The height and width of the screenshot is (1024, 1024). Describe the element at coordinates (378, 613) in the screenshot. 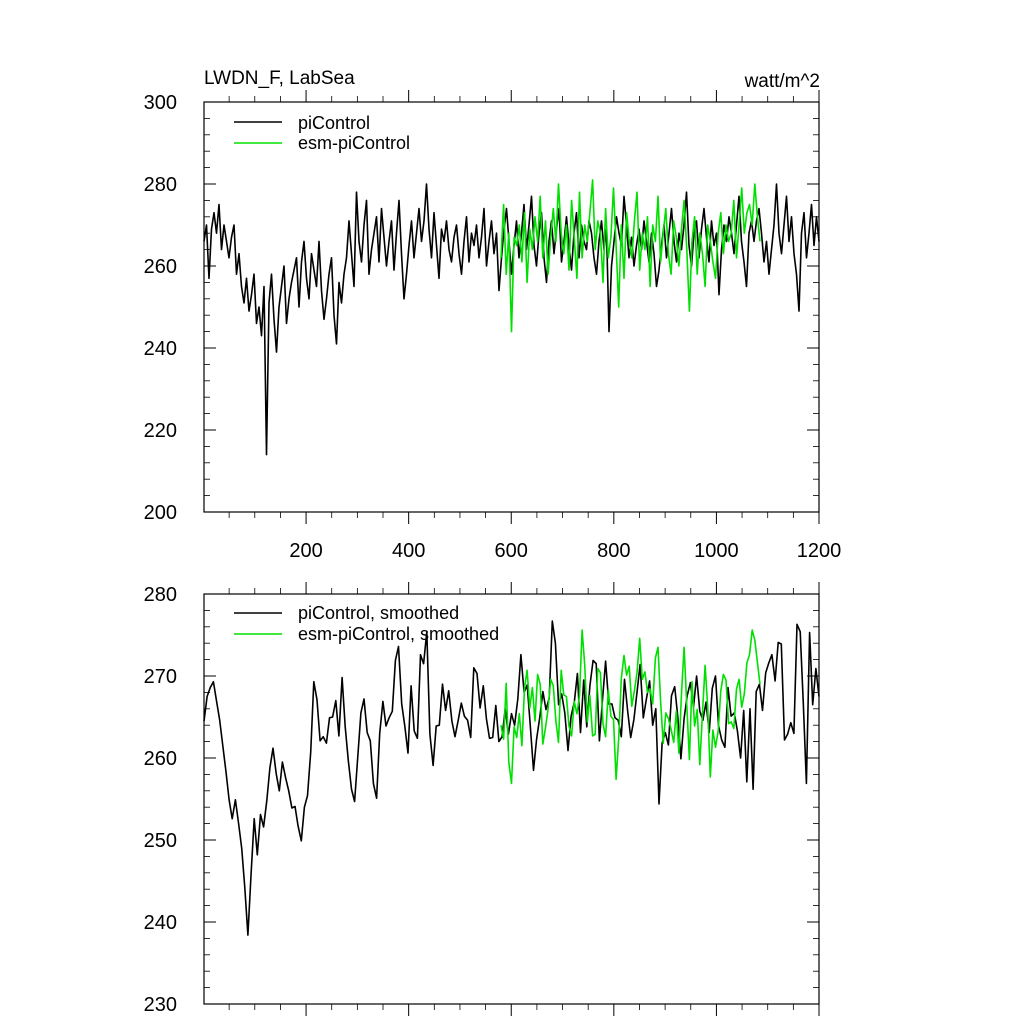

I see `legend-label-picontrol-smoothed: piControl, smoothed` at that location.